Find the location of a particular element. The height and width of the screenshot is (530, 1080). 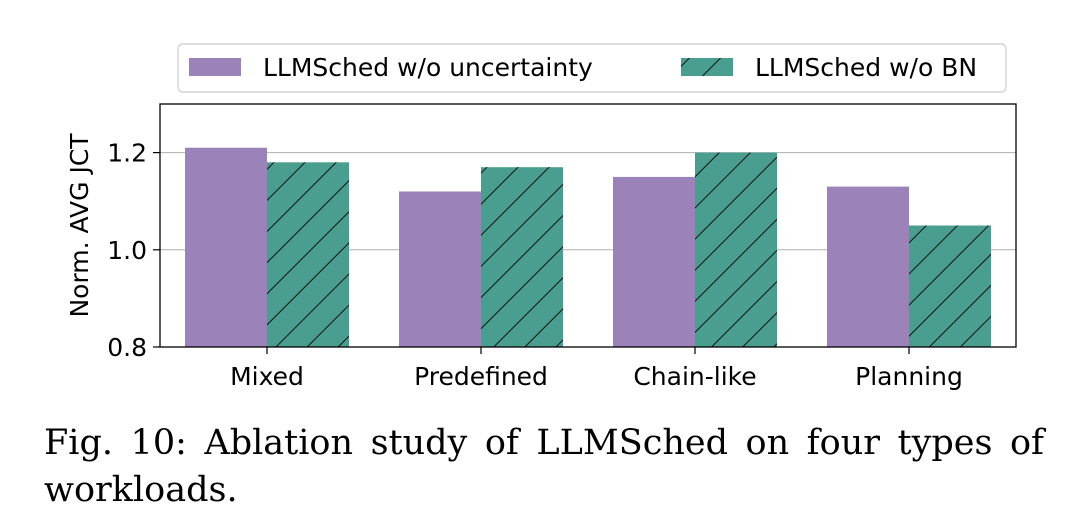

bar-wo-uncertainty-planning is located at coordinates (868, 266).